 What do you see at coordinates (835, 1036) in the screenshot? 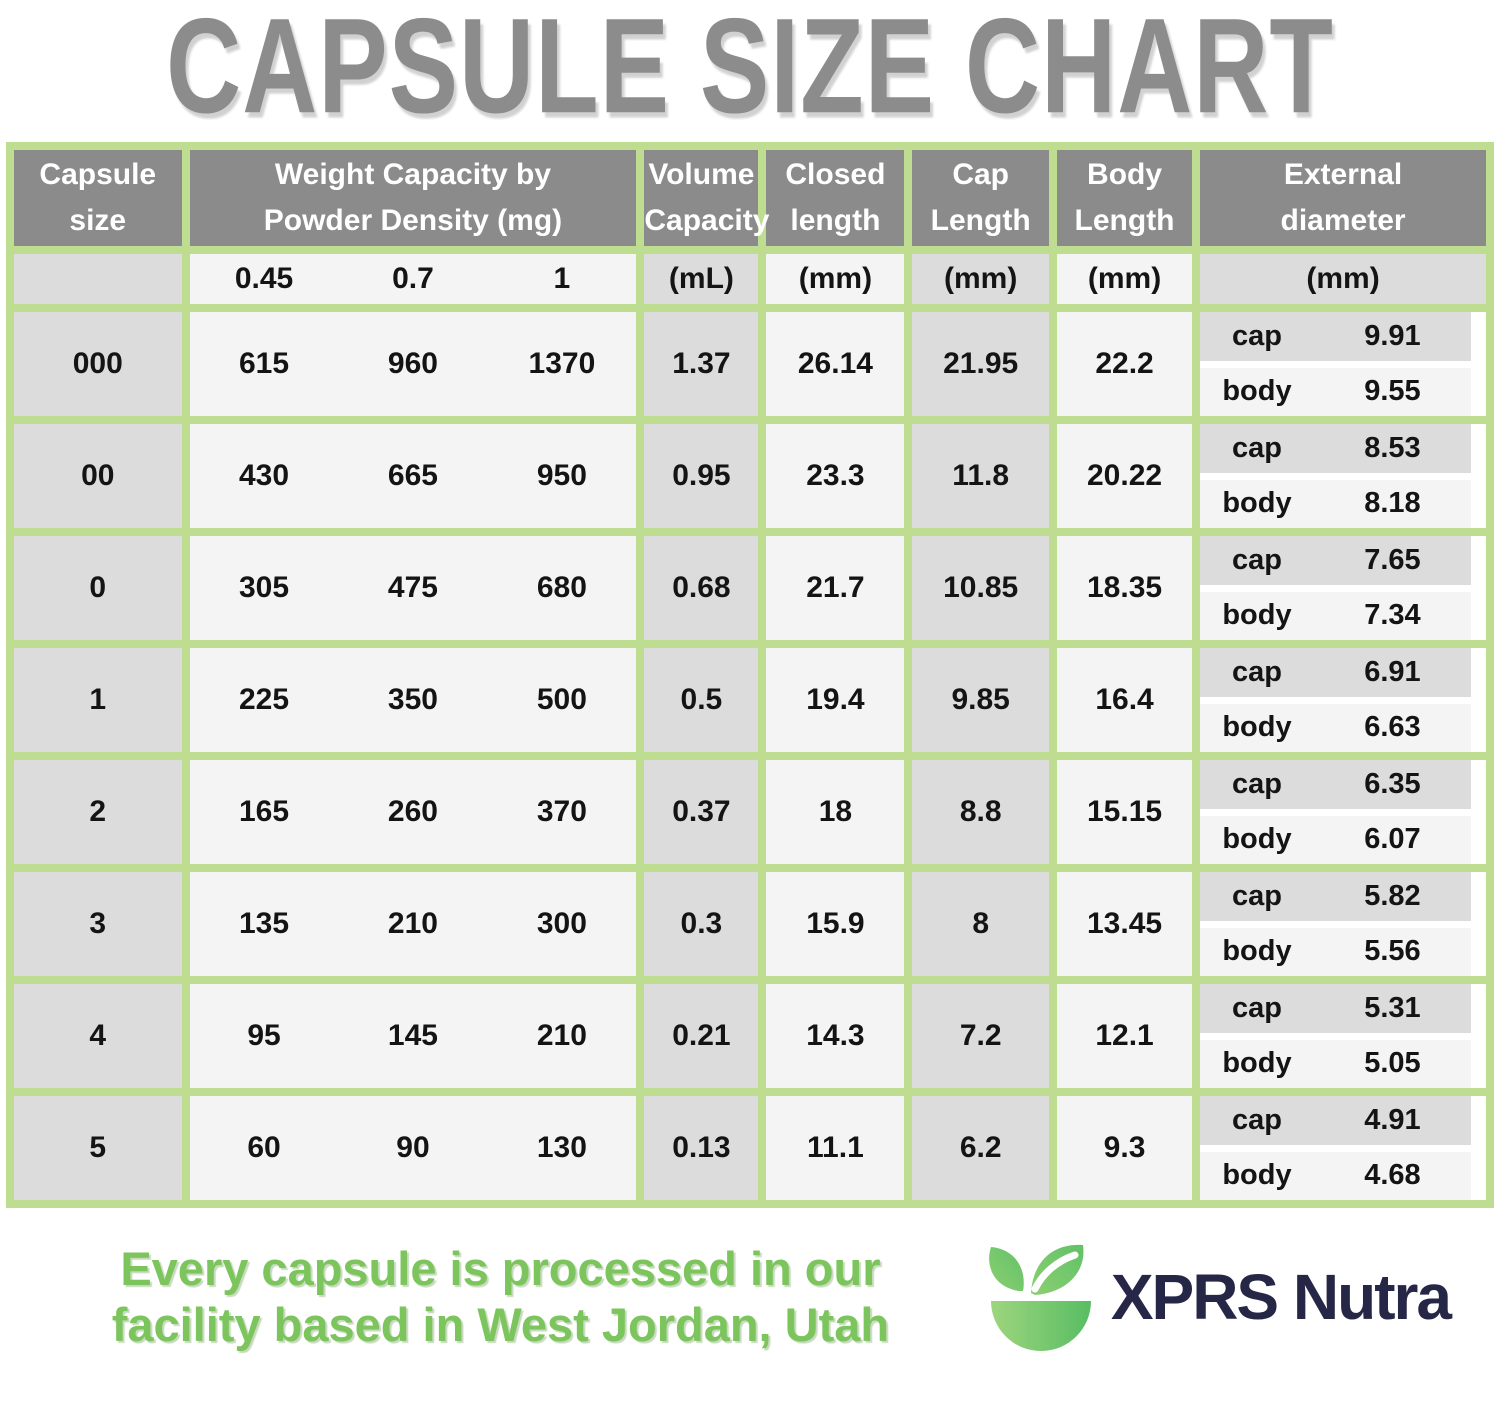
I see `closed-length-cell: 14.3` at bounding box center [835, 1036].